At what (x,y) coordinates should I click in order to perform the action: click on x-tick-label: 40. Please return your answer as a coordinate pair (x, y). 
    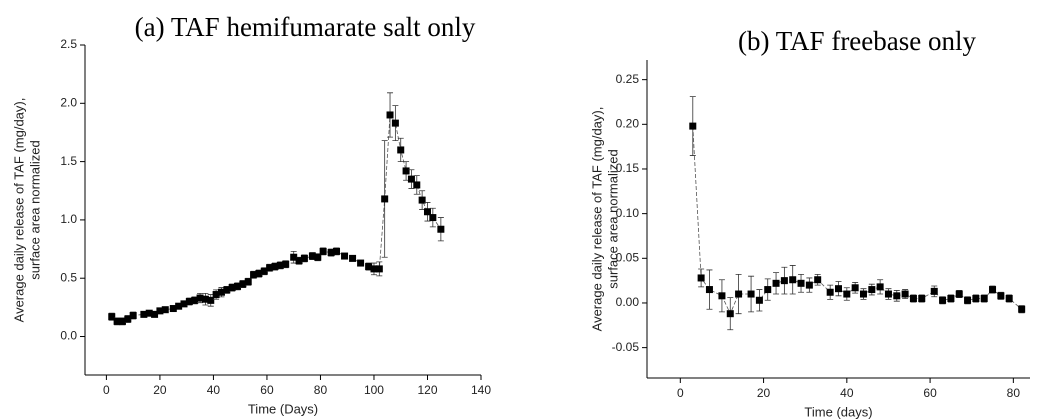
    Looking at the image, I should click on (214, 390).